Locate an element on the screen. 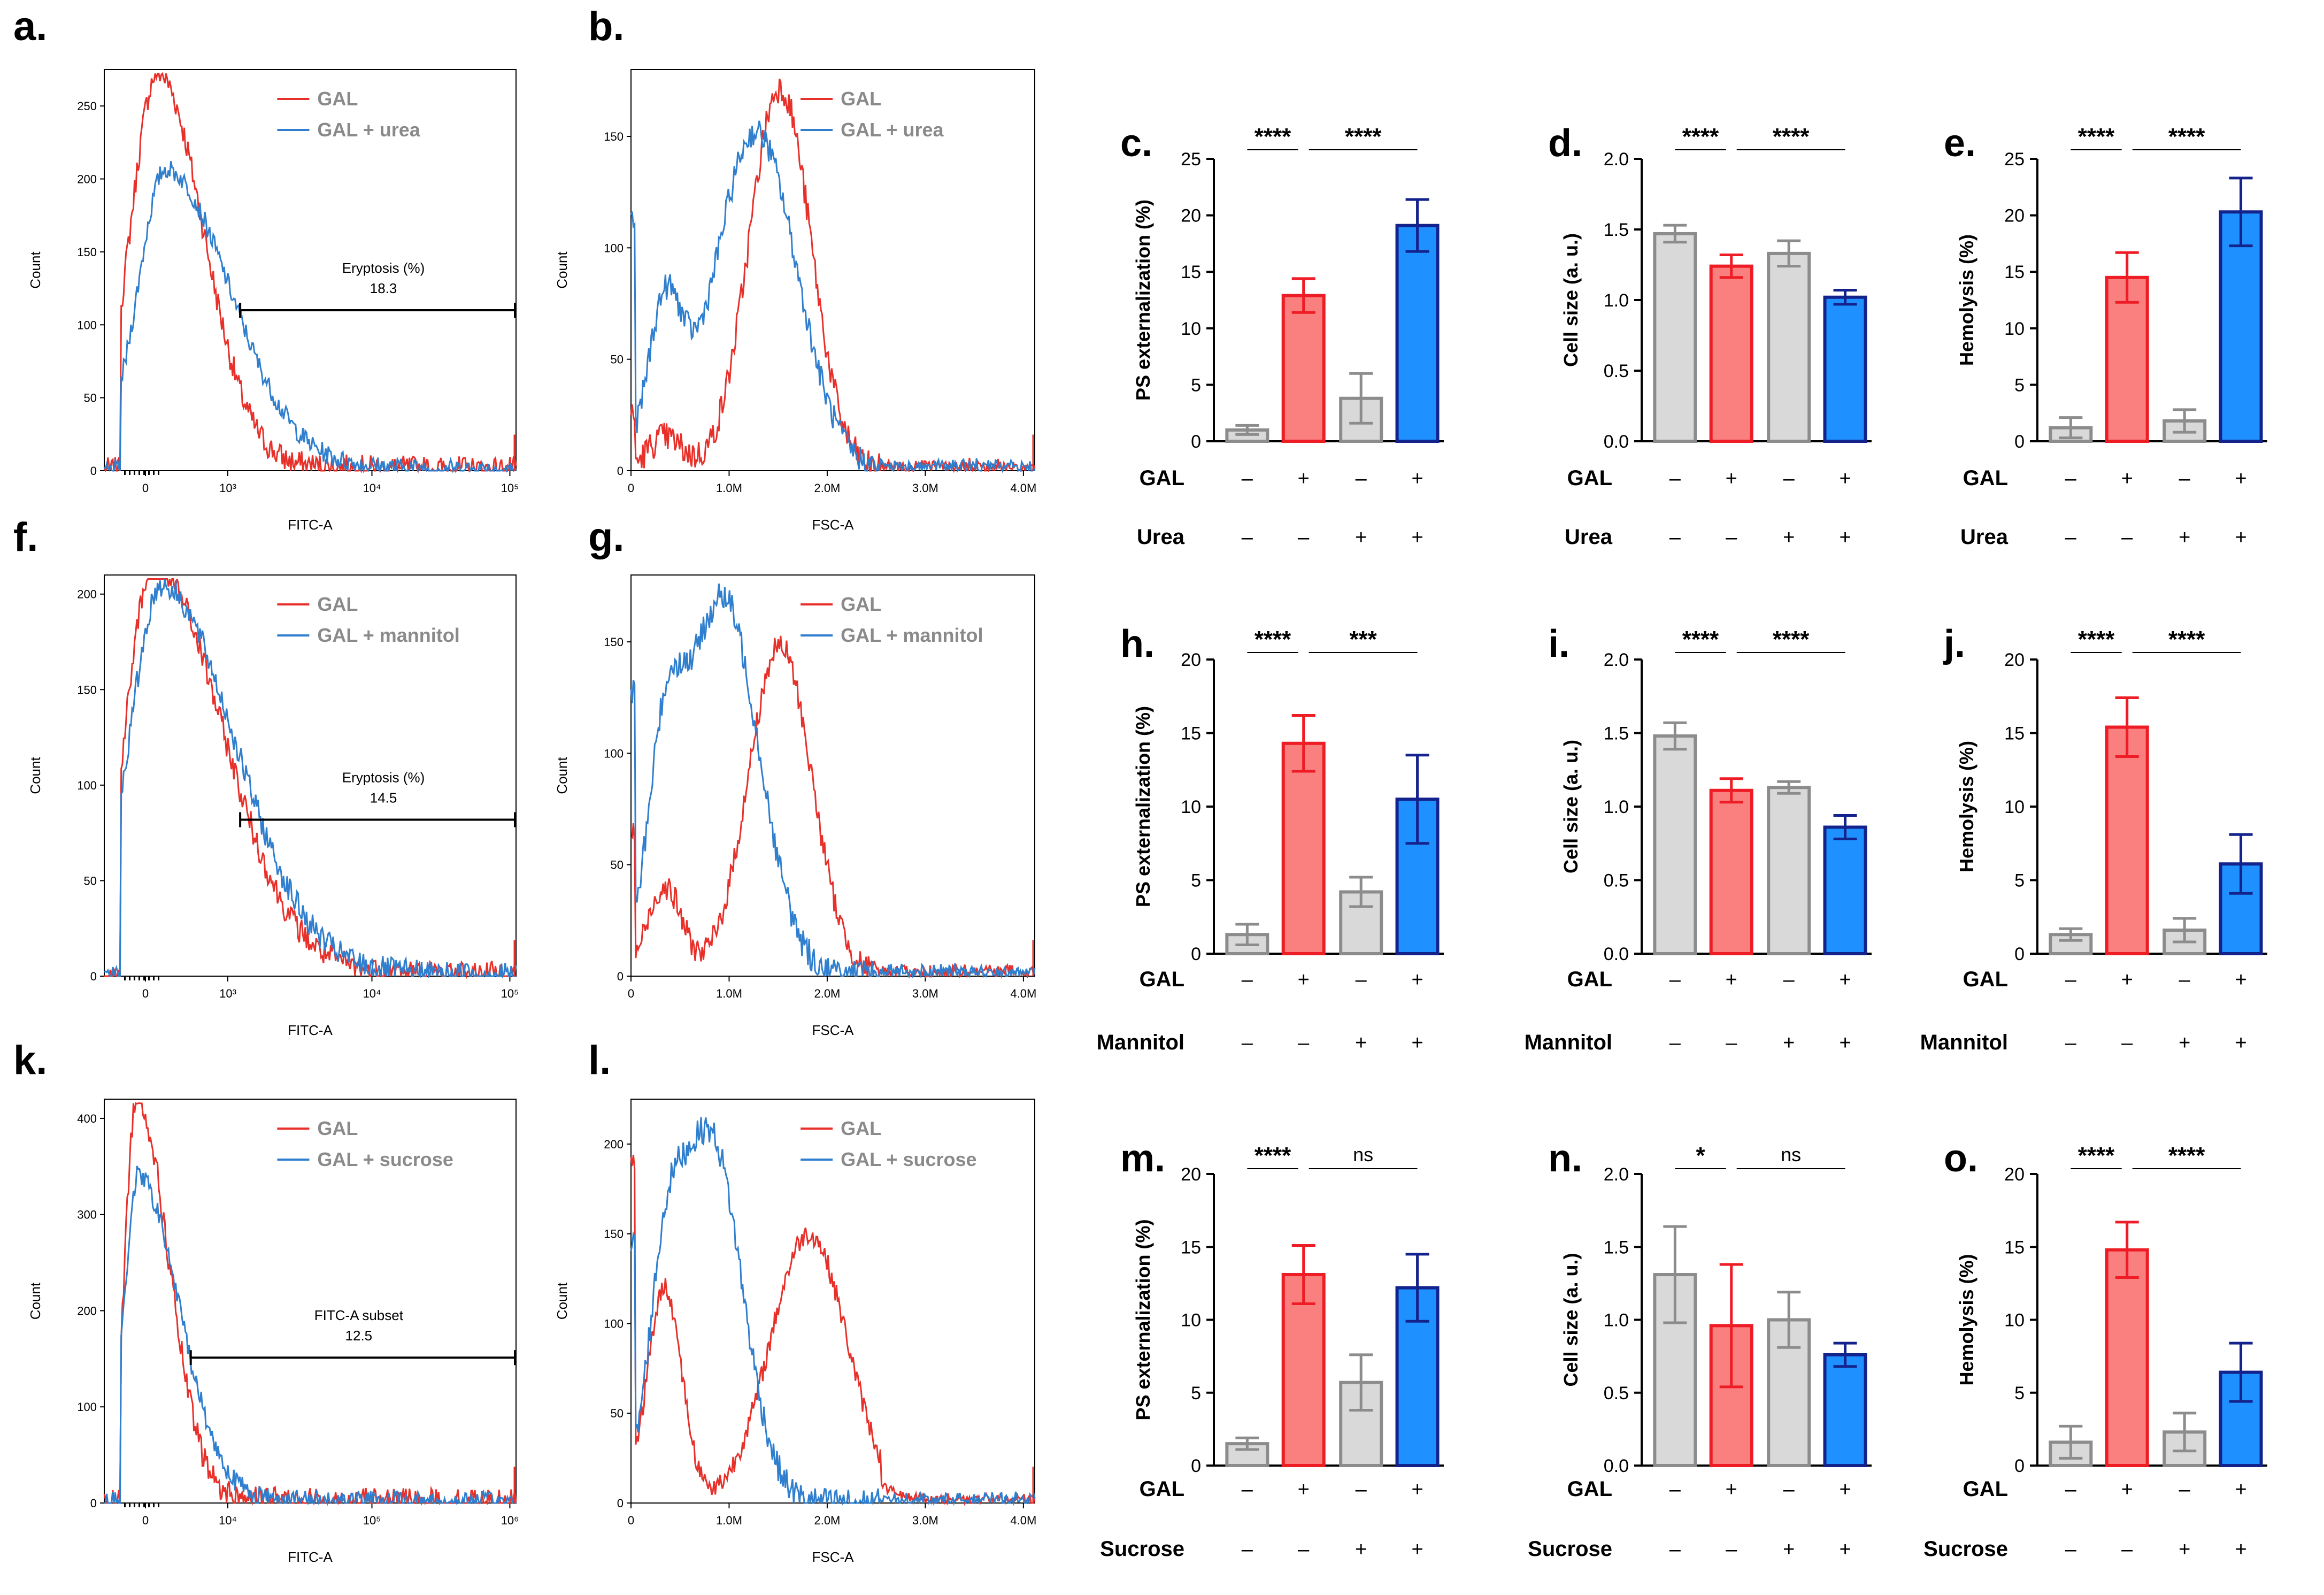  panel-label: a. is located at coordinates (30, 26).